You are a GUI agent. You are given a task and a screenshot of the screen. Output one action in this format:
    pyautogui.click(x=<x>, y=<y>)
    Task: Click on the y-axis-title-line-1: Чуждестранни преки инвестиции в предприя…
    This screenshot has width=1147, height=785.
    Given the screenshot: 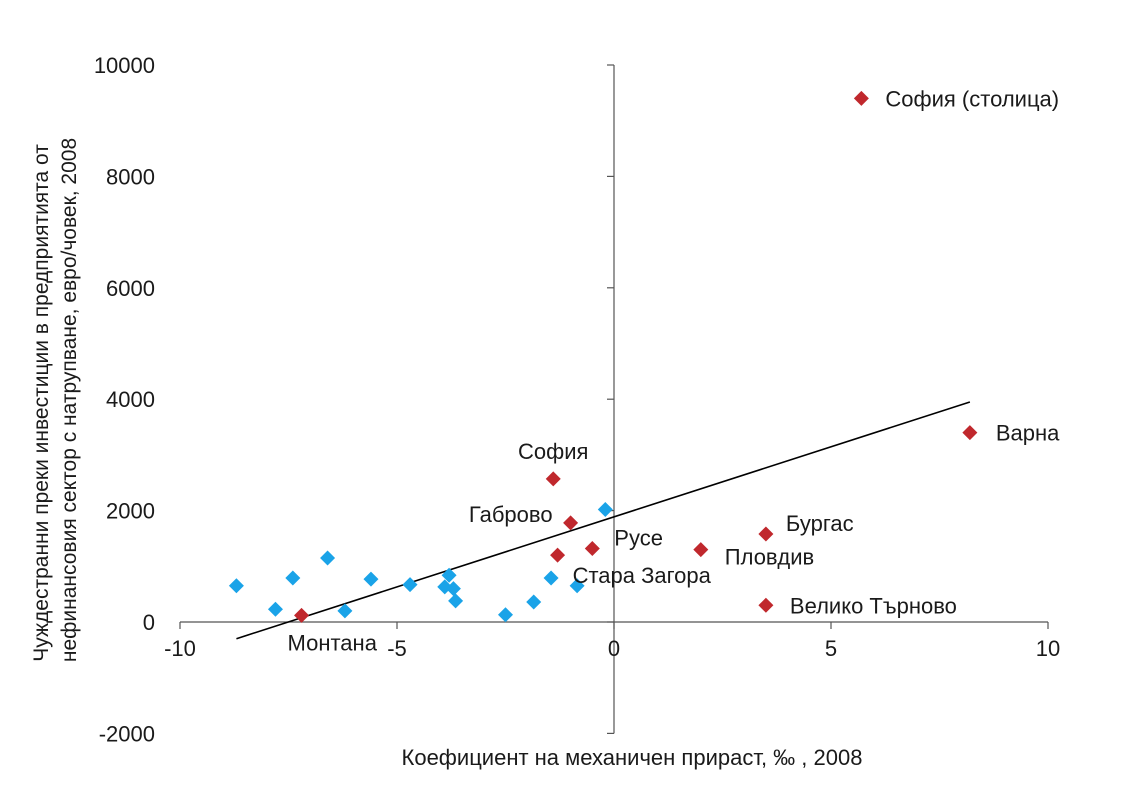 What is the action you would take?
    pyautogui.click(x=41, y=403)
    